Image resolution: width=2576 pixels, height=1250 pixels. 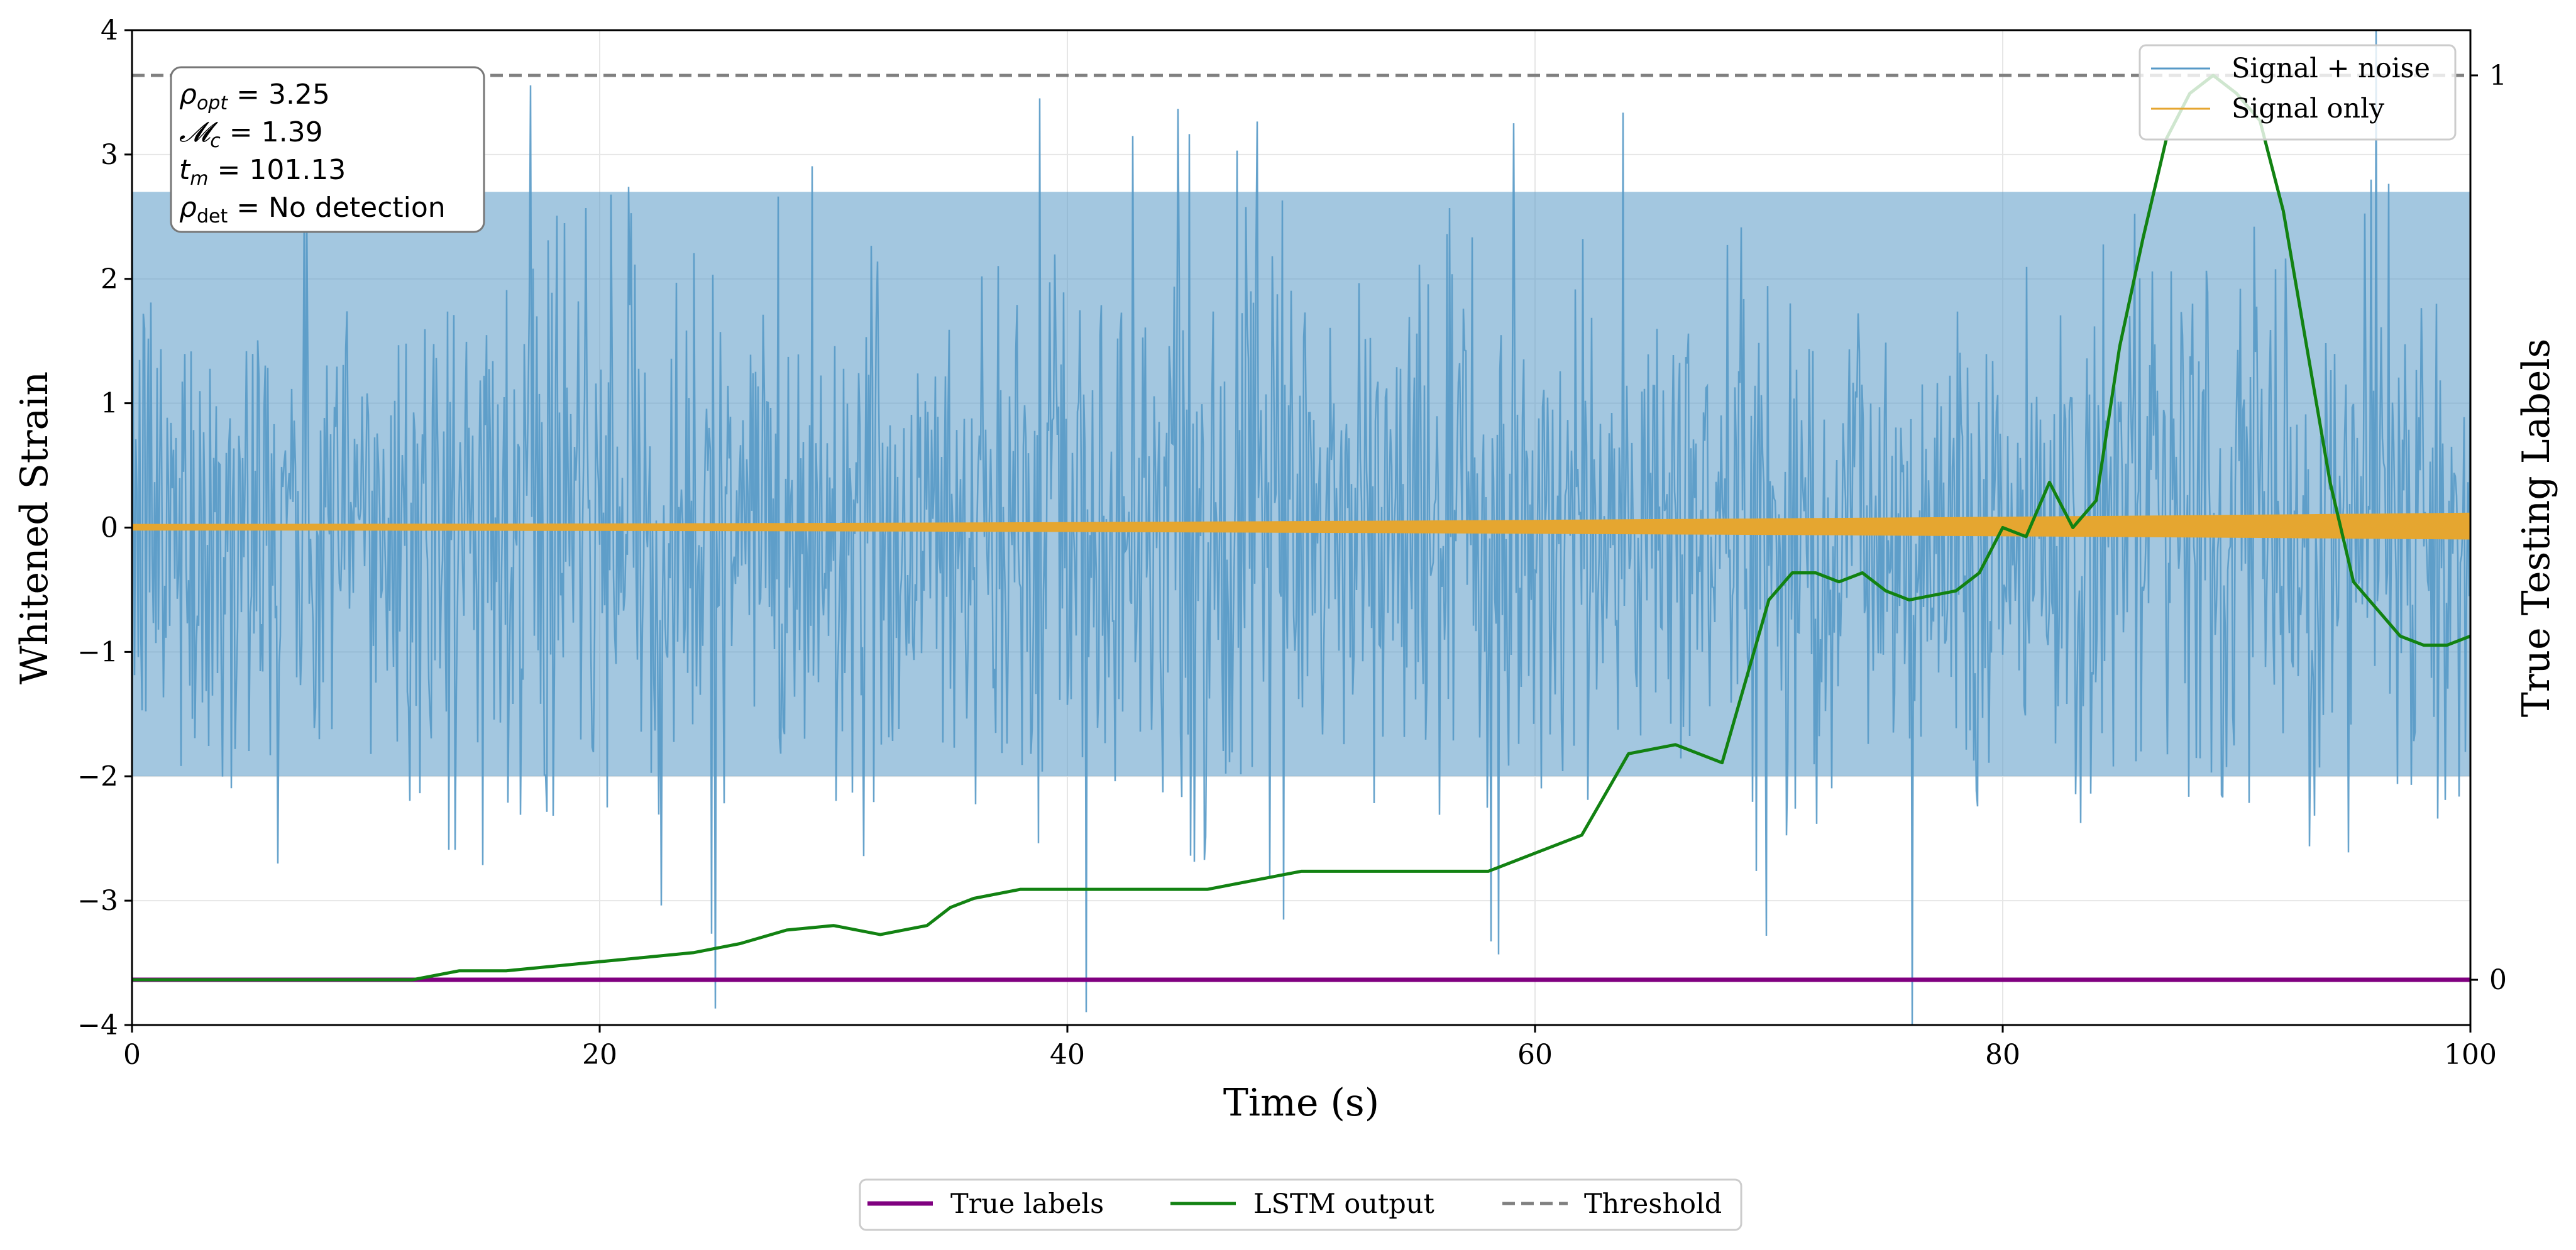 What do you see at coordinates (98, 901) in the screenshot?
I see `y-tick-label: −3` at bounding box center [98, 901].